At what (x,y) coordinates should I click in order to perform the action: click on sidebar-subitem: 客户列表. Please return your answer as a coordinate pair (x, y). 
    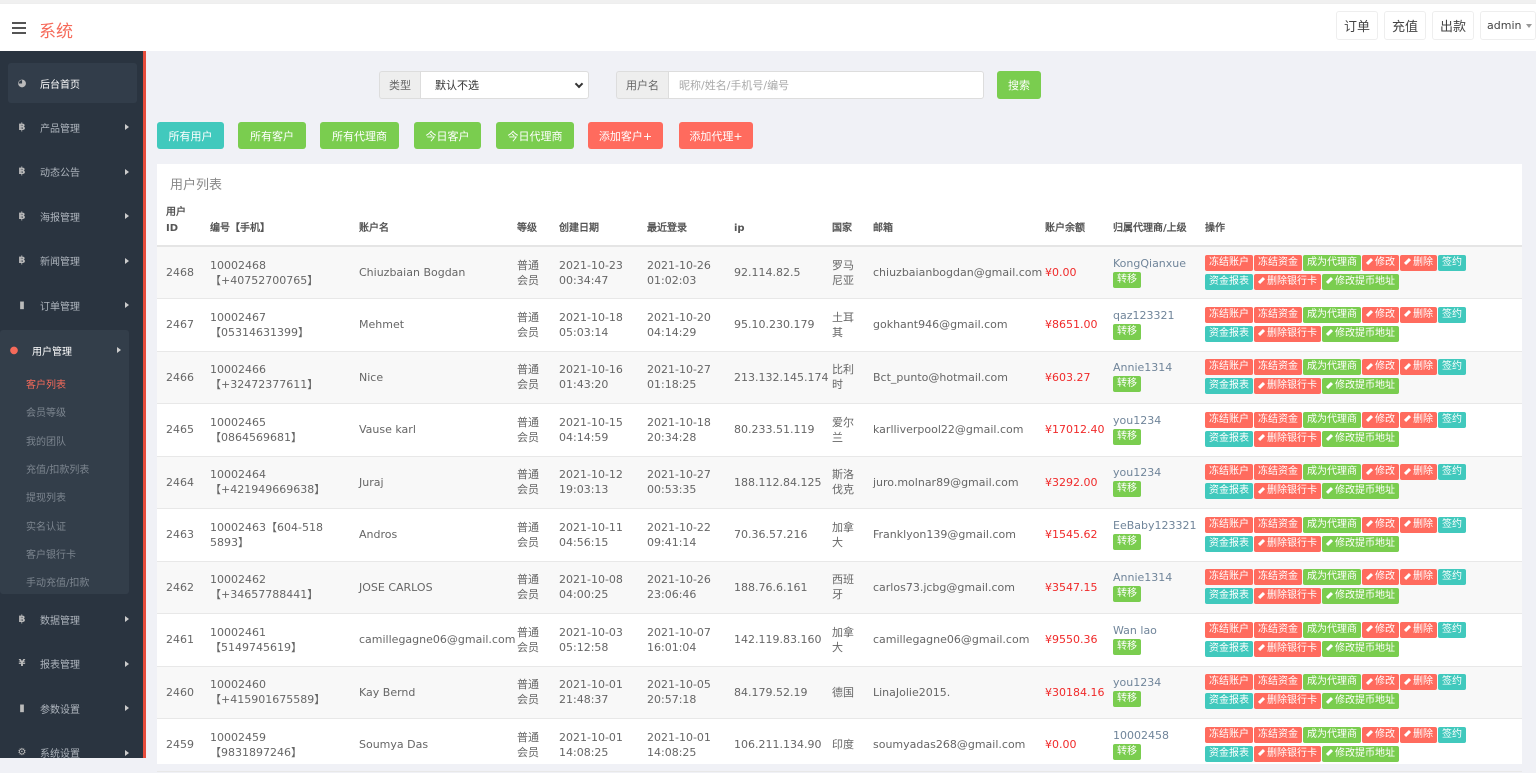
    Looking at the image, I should click on (46, 385).